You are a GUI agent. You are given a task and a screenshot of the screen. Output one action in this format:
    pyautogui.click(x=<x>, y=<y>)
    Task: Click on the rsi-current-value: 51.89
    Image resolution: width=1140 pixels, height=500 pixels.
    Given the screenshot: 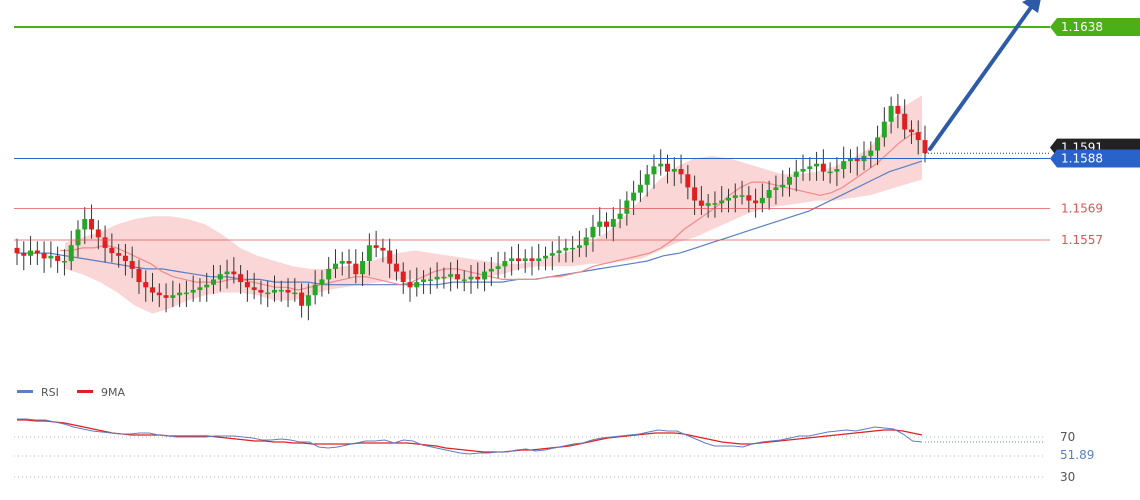 What is the action you would take?
    pyautogui.click(x=1077, y=455)
    